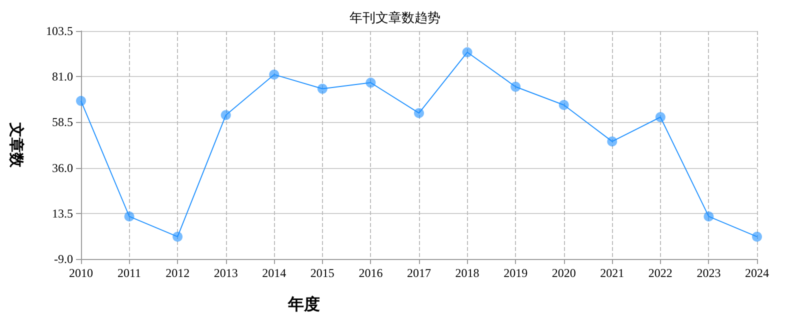 This screenshot has height=330, width=790. Describe the element at coordinates (708, 273) in the screenshot. I see `x-tick-label: 2023` at that location.